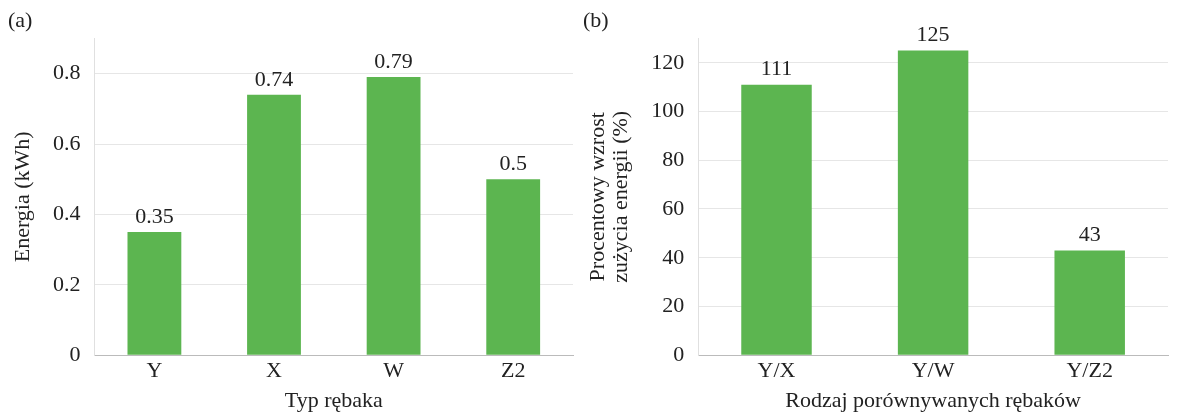  Describe the element at coordinates (154, 215) in the screenshot. I see `data-label: 0.35` at that location.